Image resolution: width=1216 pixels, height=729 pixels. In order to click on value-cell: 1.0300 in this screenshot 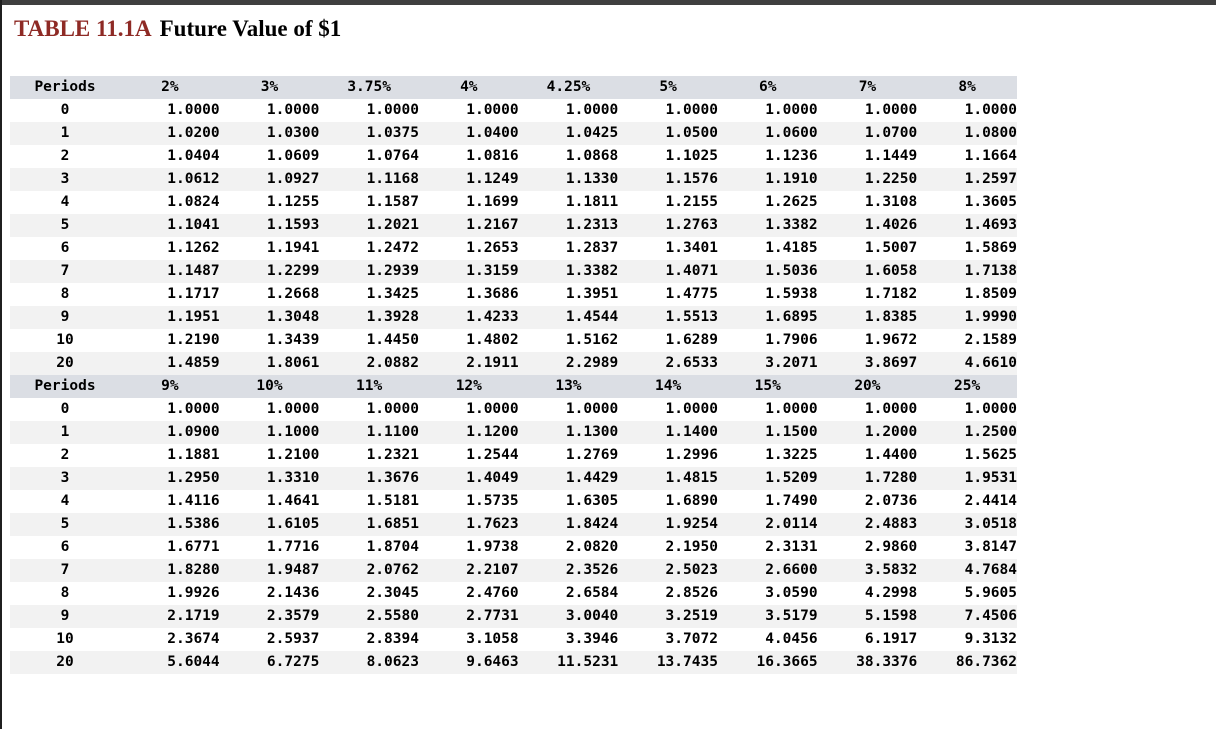, I will do `click(269, 133)`.